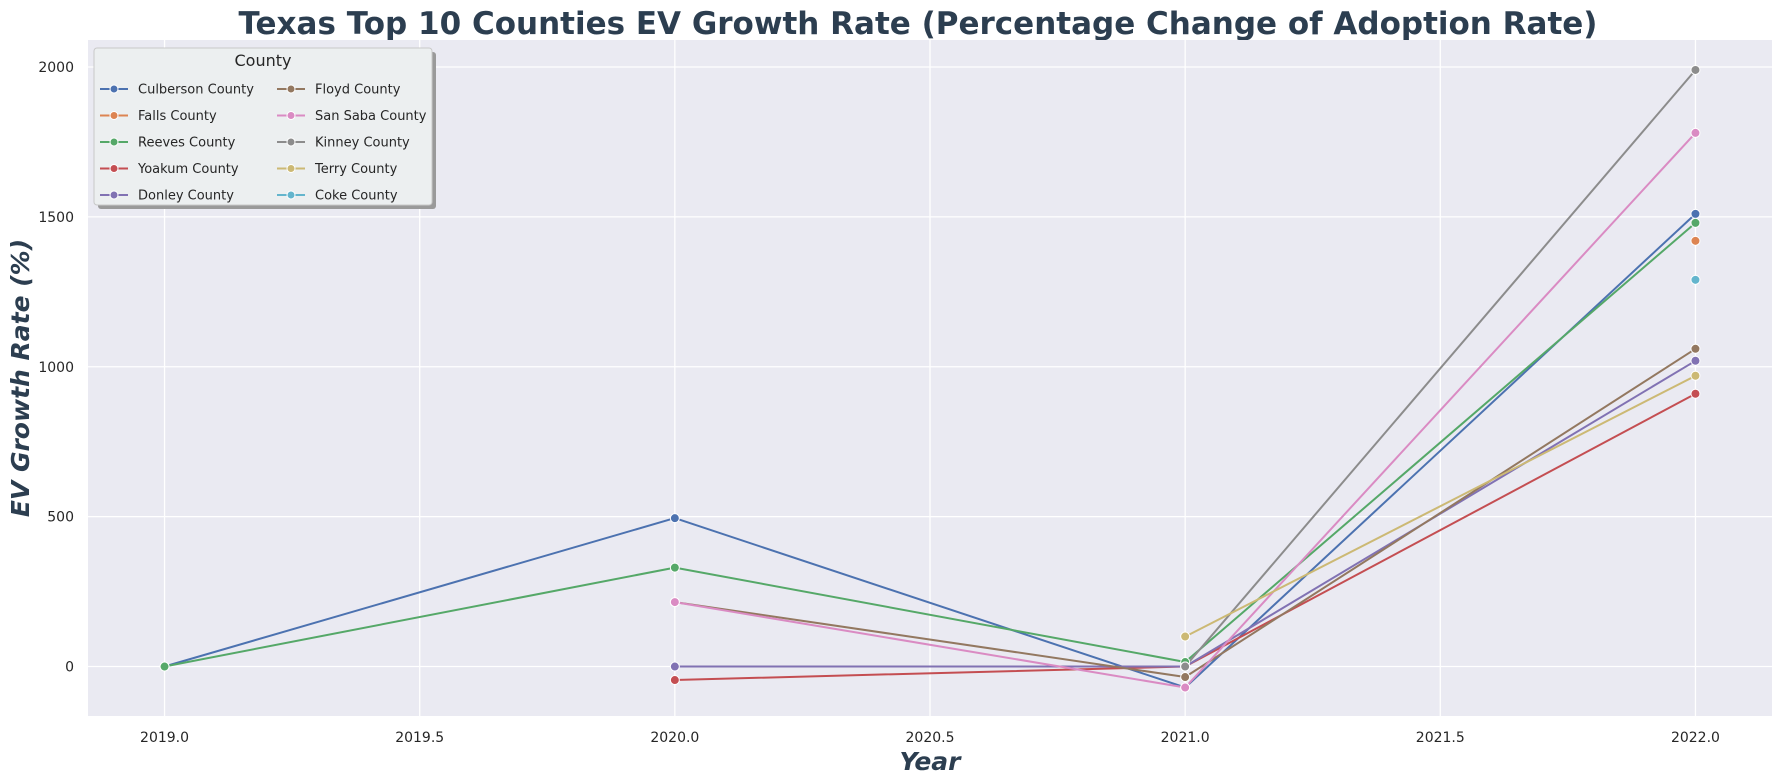 Image resolution: width=1784 pixels, height=784 pixels. What do you see at coordinates (186, 196) in the screenshot?
I see `legend-label: Donley County` at bounding box center [186, 196].